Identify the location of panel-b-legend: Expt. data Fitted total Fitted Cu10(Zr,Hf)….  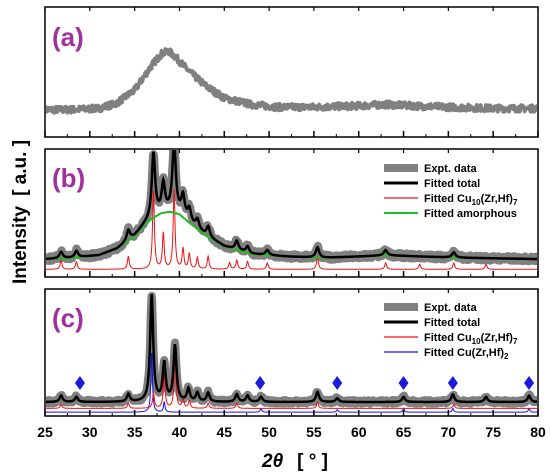
(451, 191).